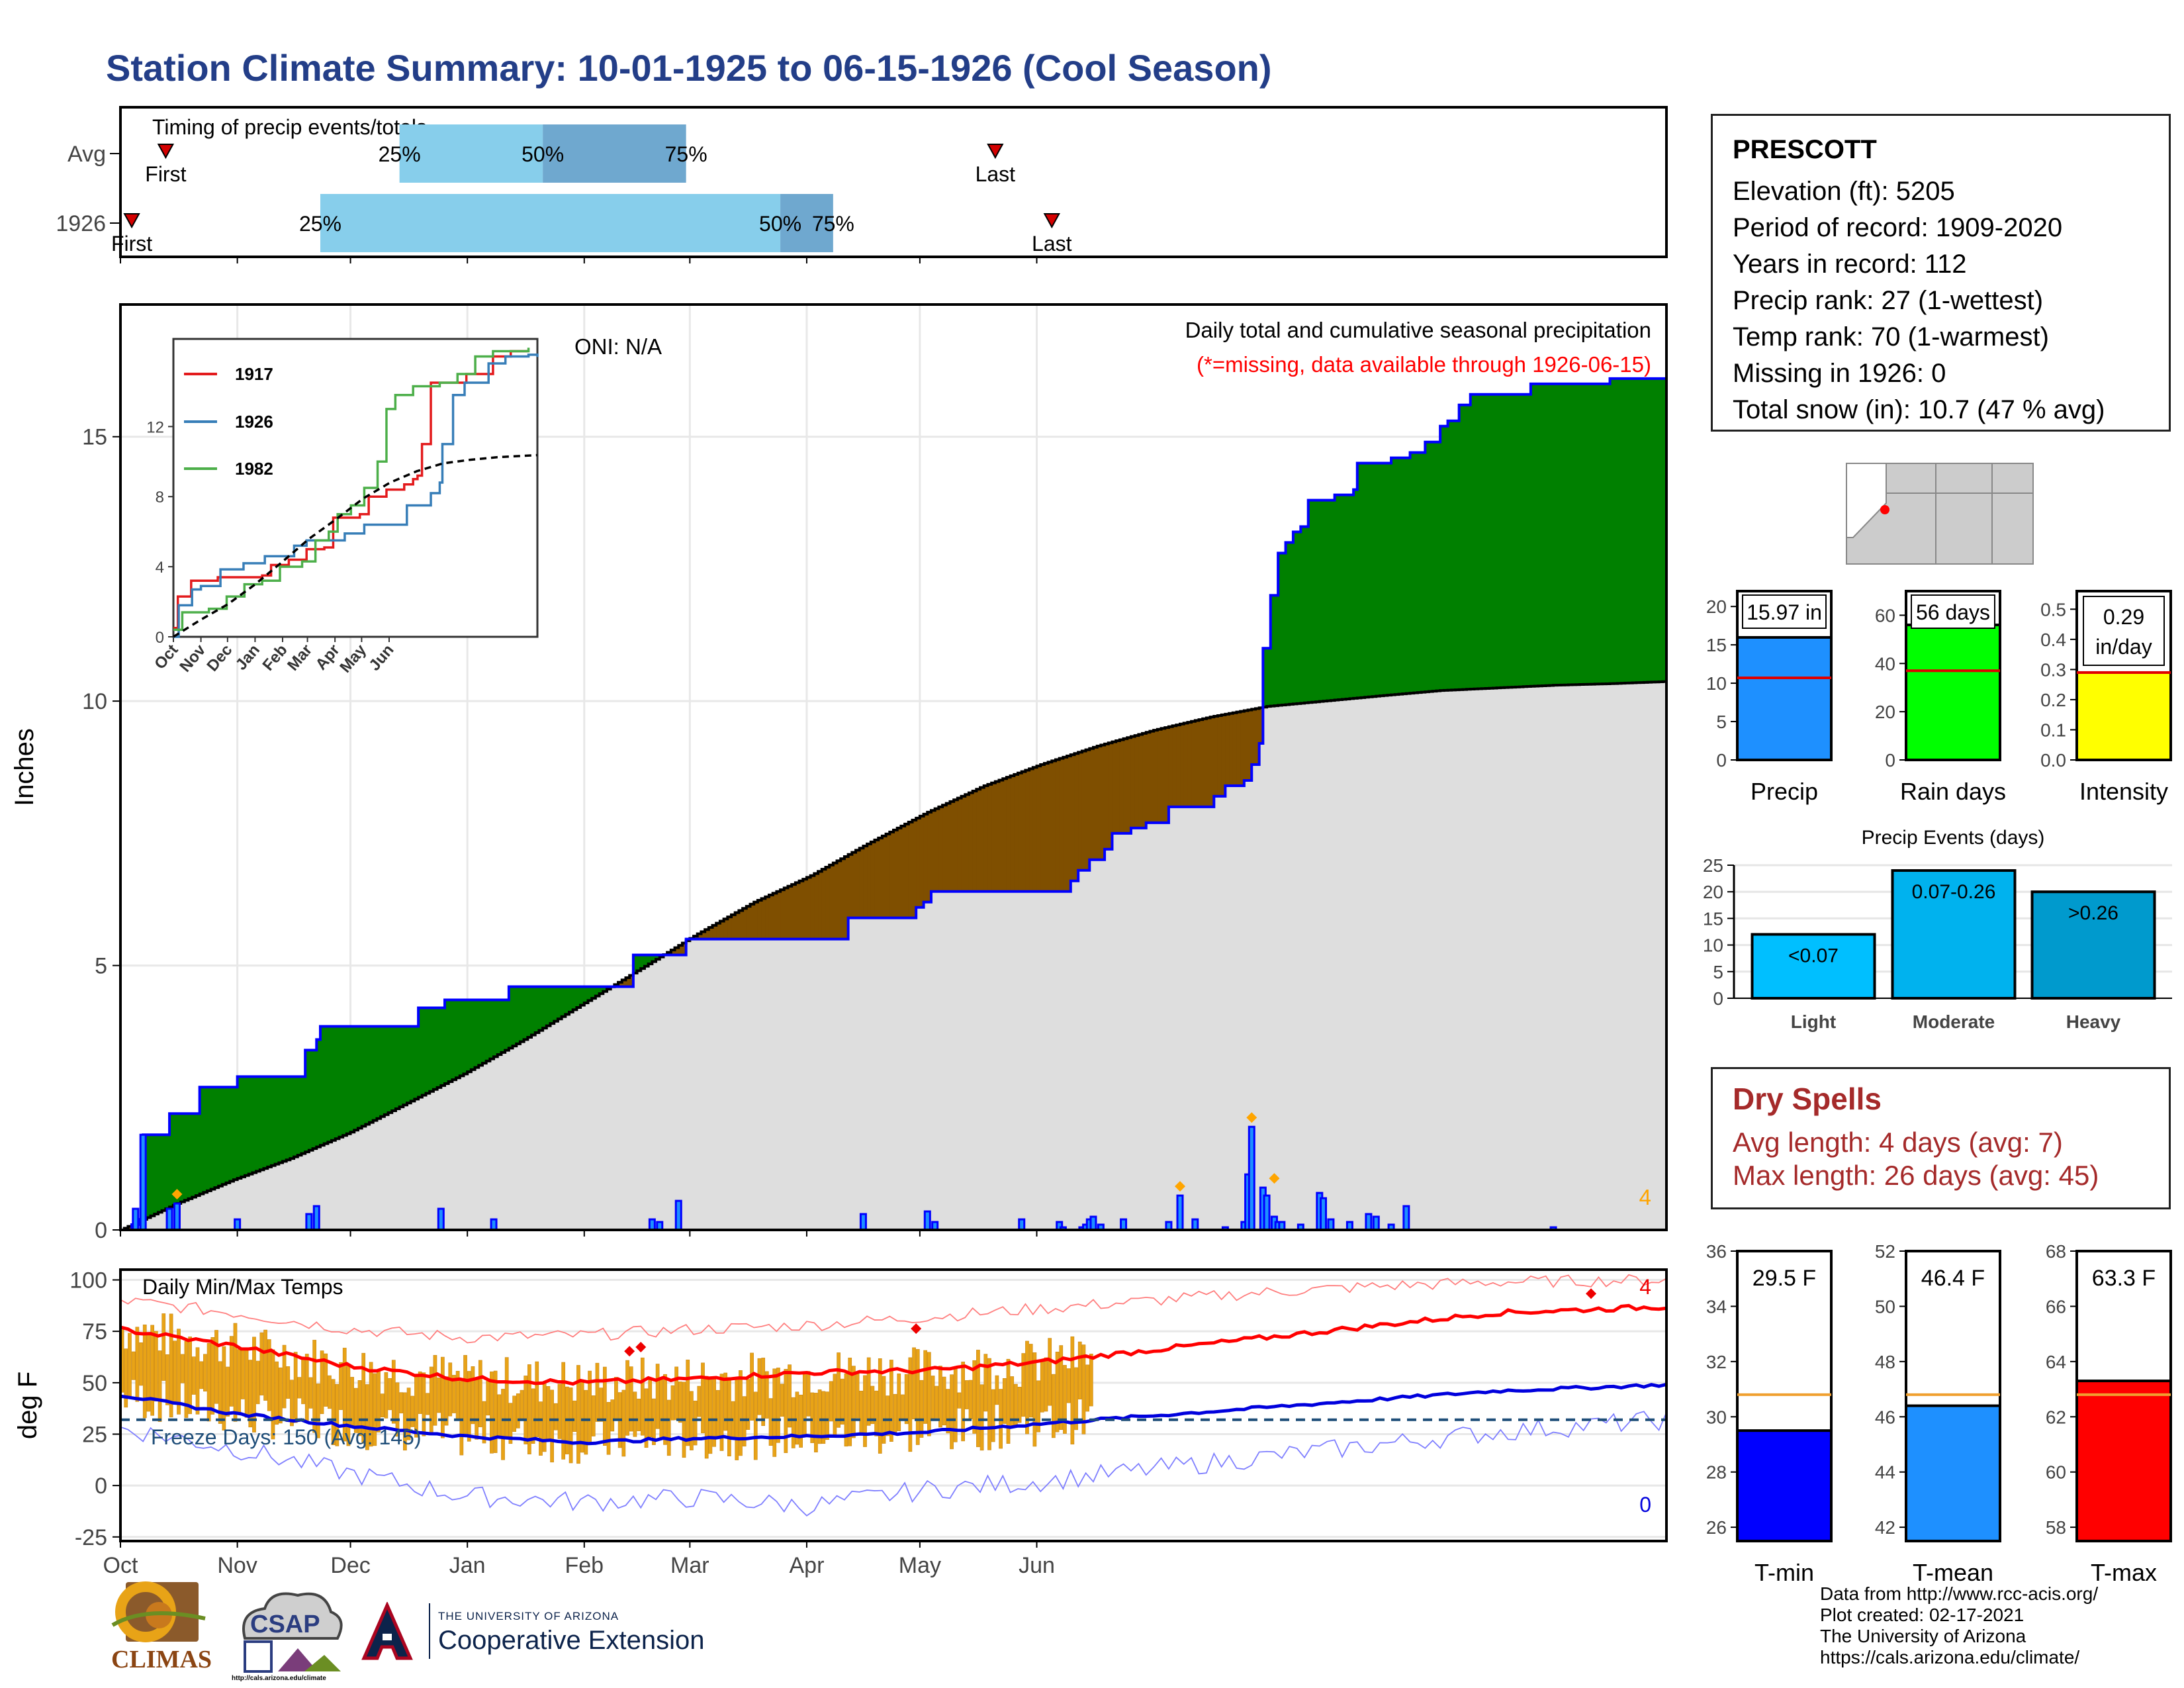 This screenshot has height=1688, width=2184. I want to click on temp-x-tick-label: Dec, so click(350, 1565).